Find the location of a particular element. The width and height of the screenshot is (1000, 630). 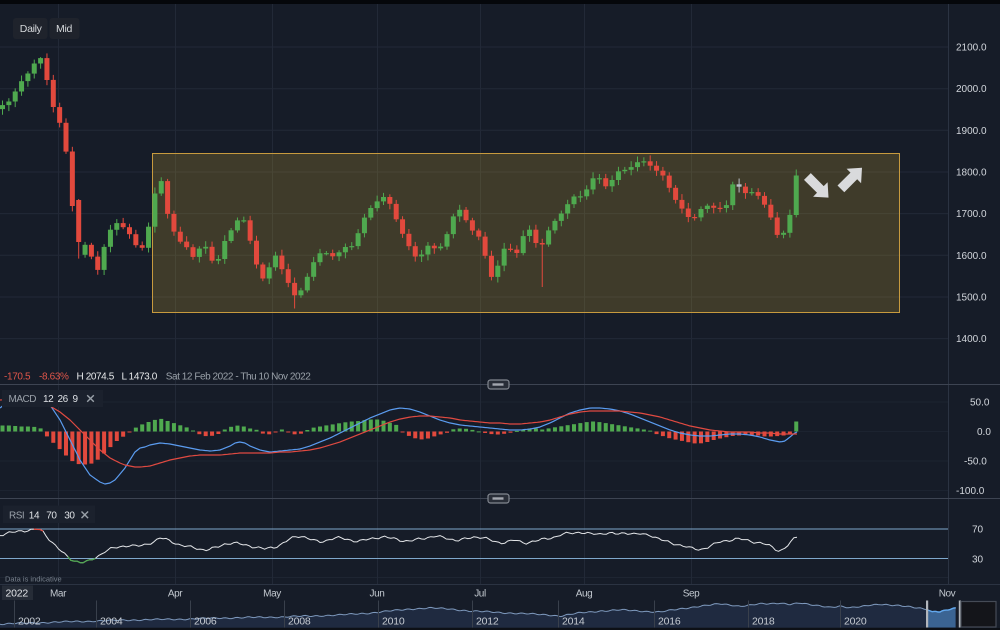

svg-text: 2022 is located at coordinates (17, 594).